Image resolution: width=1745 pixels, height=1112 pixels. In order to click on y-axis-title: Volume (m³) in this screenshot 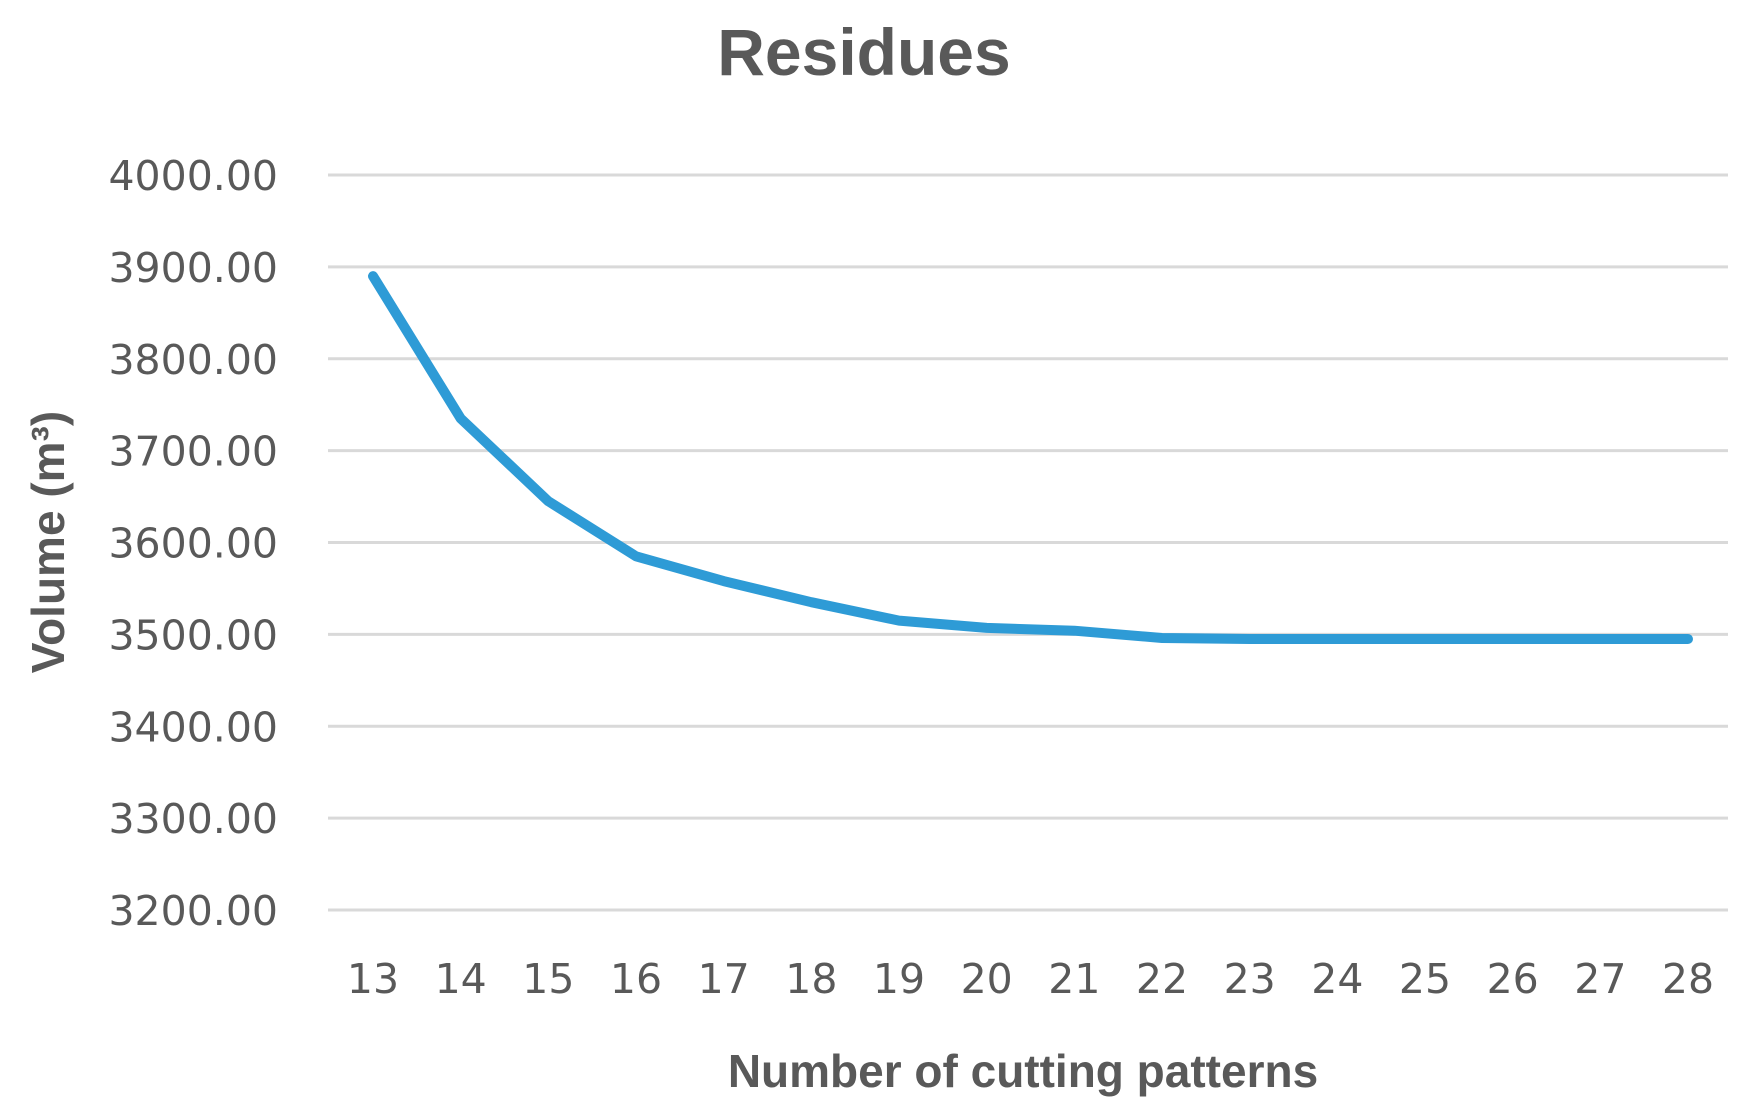, I will do `click(48, 542)`.